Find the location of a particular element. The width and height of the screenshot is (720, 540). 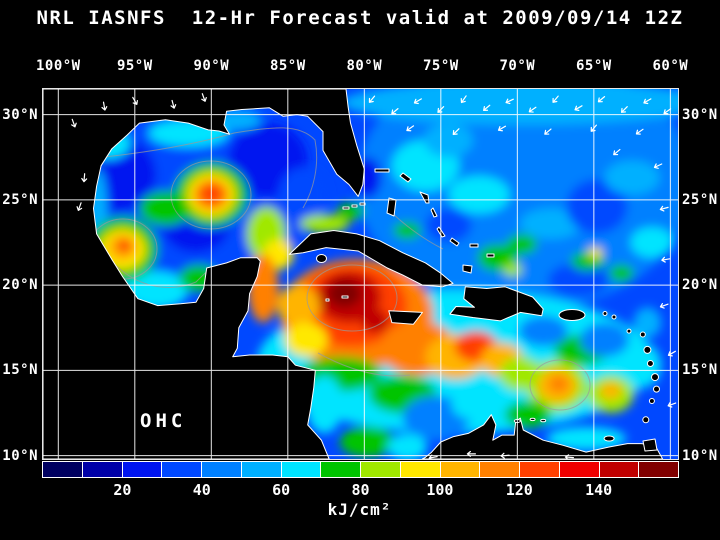

colorbar-tick-label: 80 is located at coordinates (360, 490).